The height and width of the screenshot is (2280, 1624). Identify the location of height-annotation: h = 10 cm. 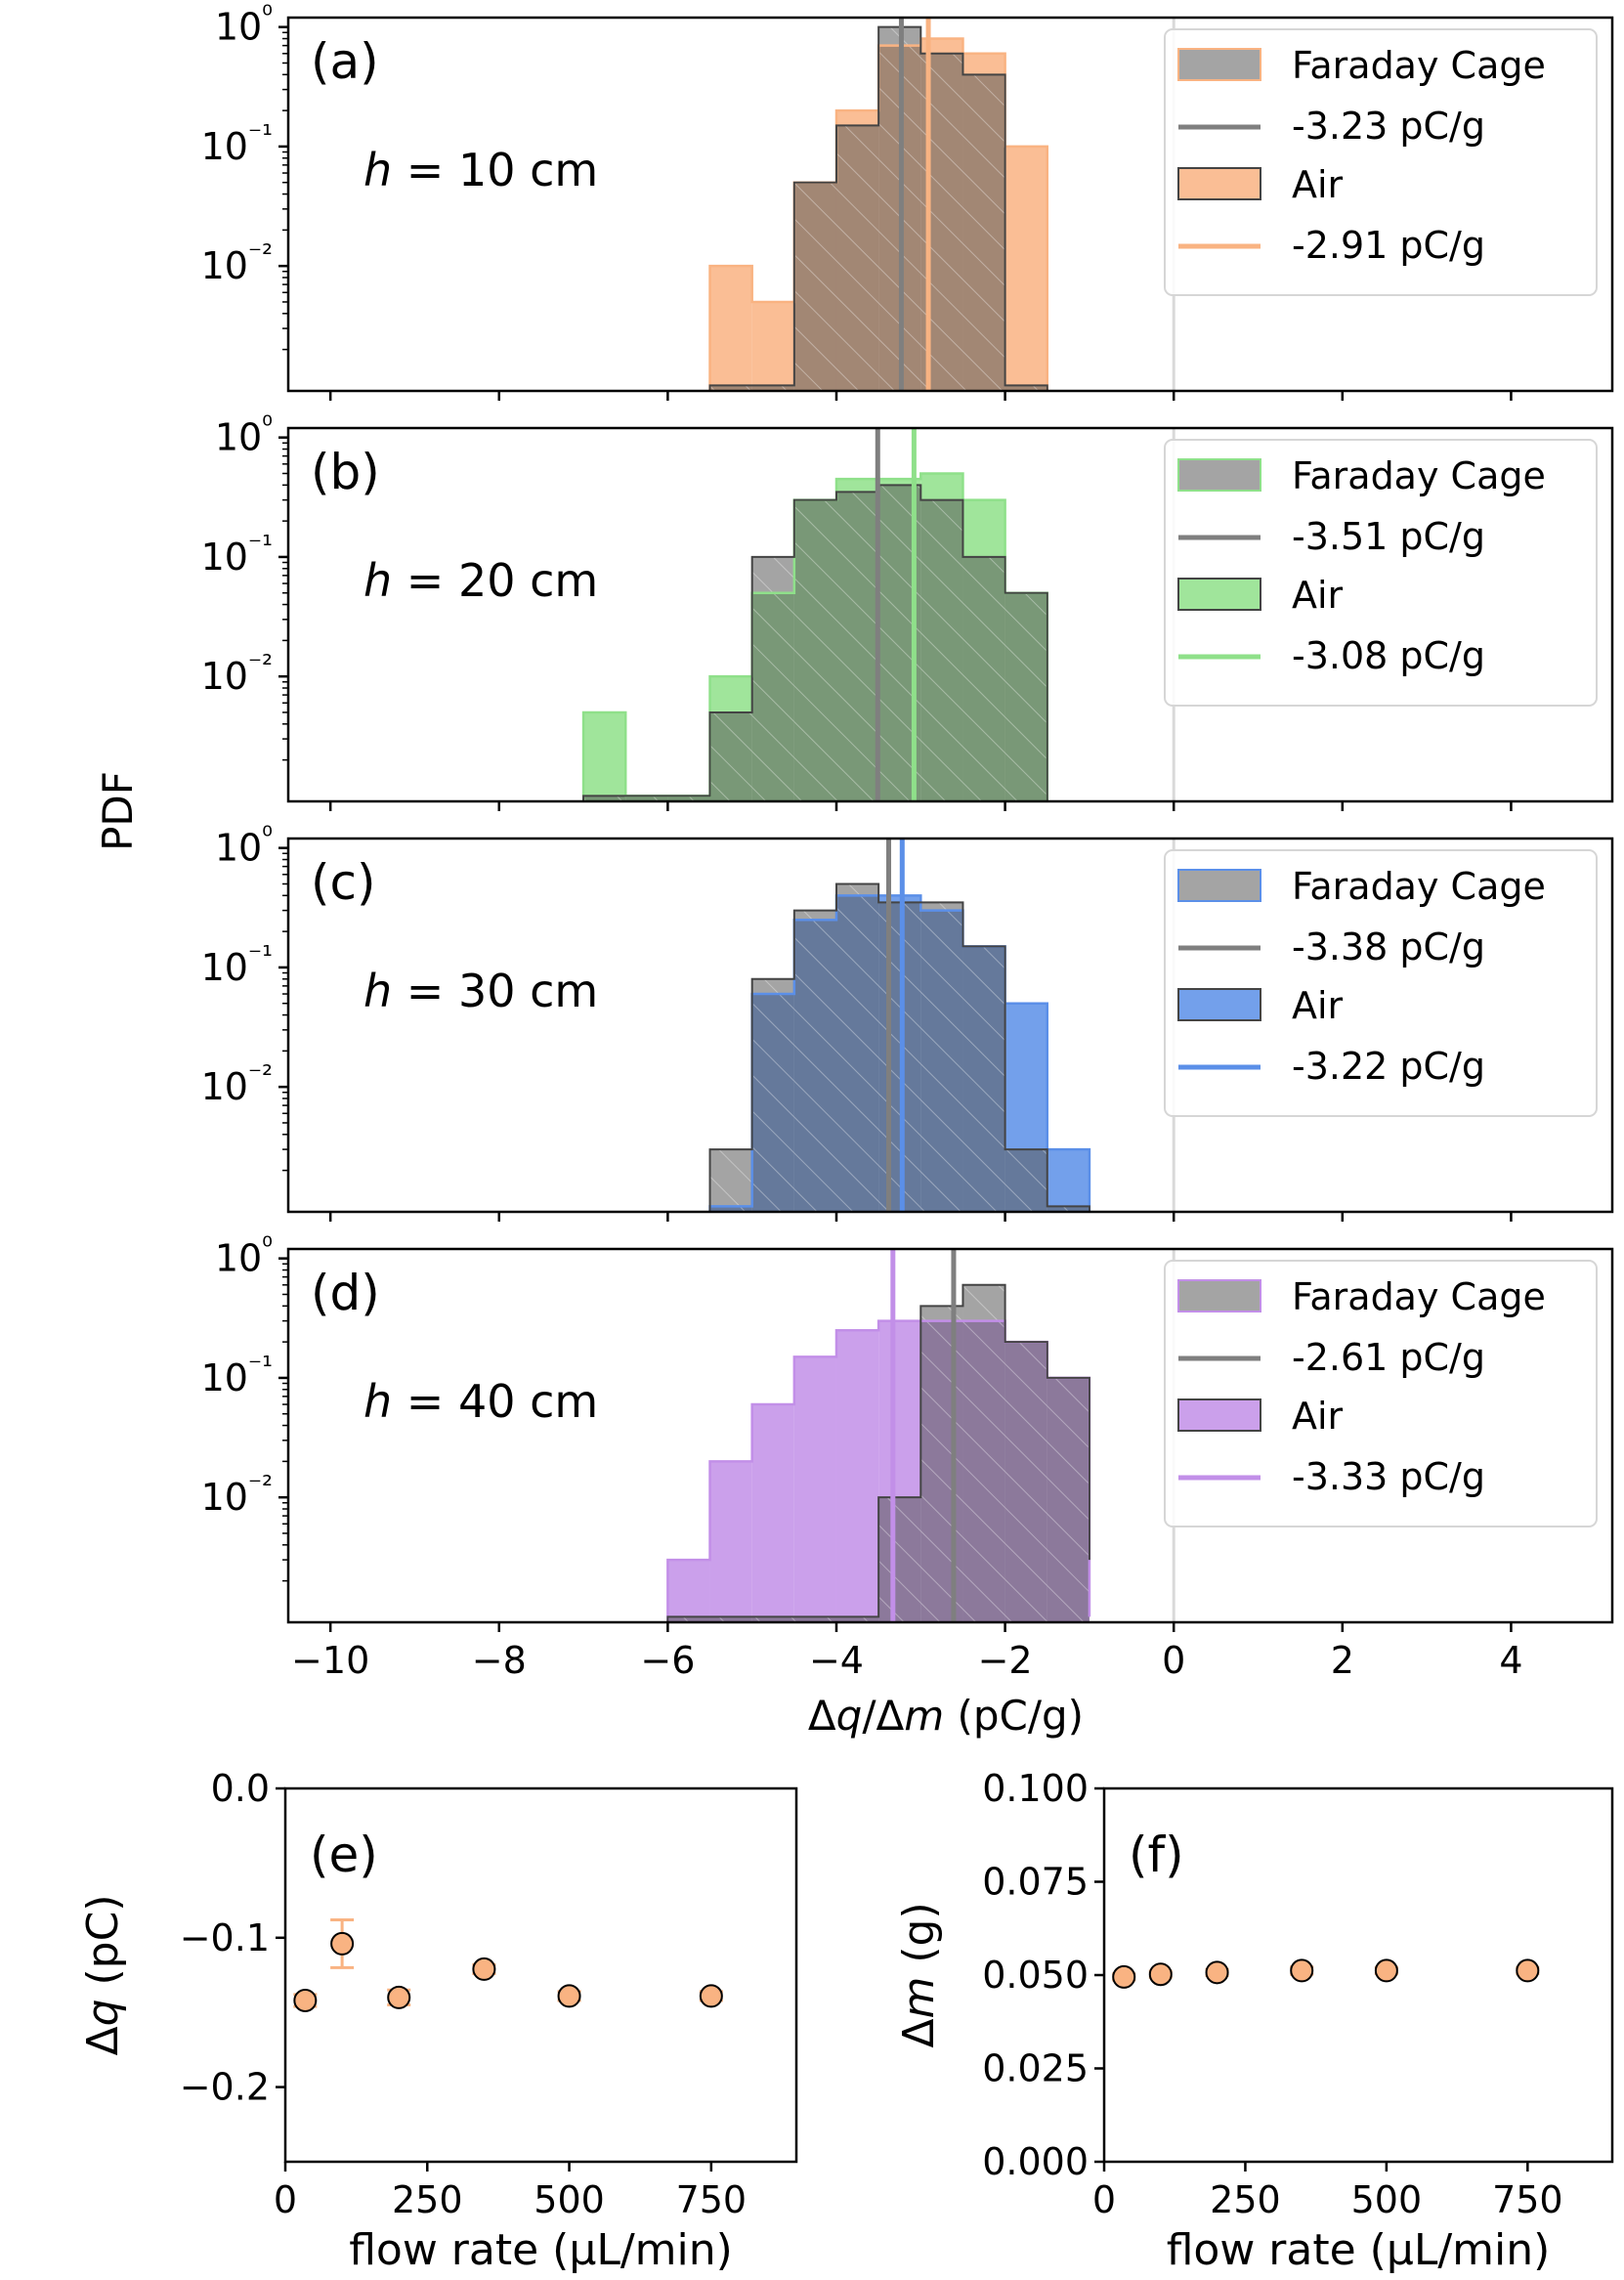
(480, 170).